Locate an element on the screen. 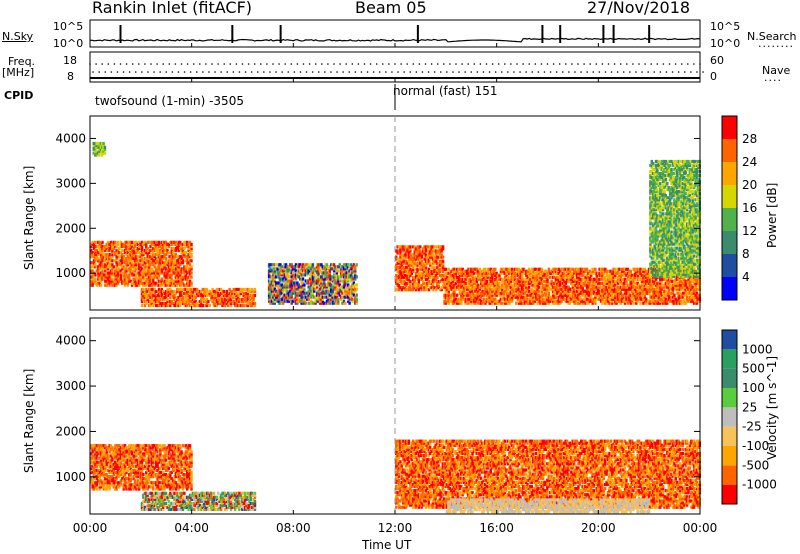 The image size is (800, 554). velocity-colorbar-tick-label: -100 is located at coordinates (755, 446).